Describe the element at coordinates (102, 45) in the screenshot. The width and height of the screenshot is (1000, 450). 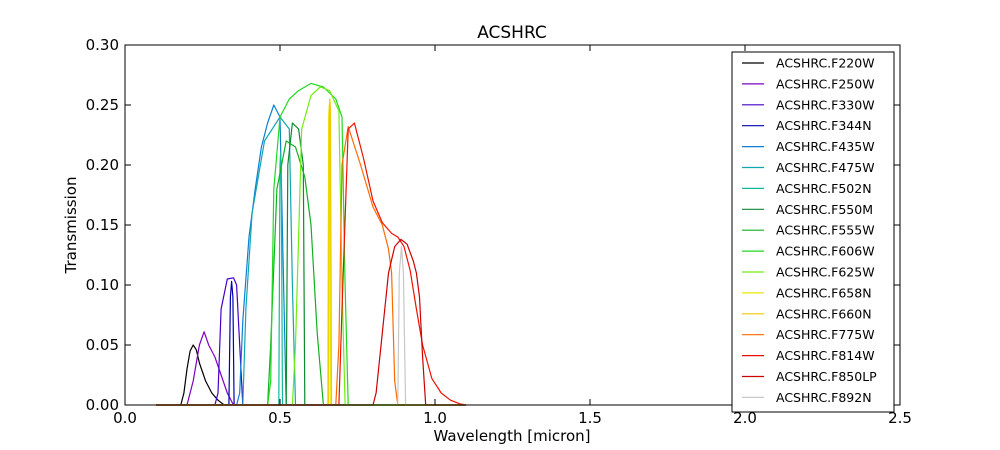
I see `y-tick-label: 0.30` at that location.